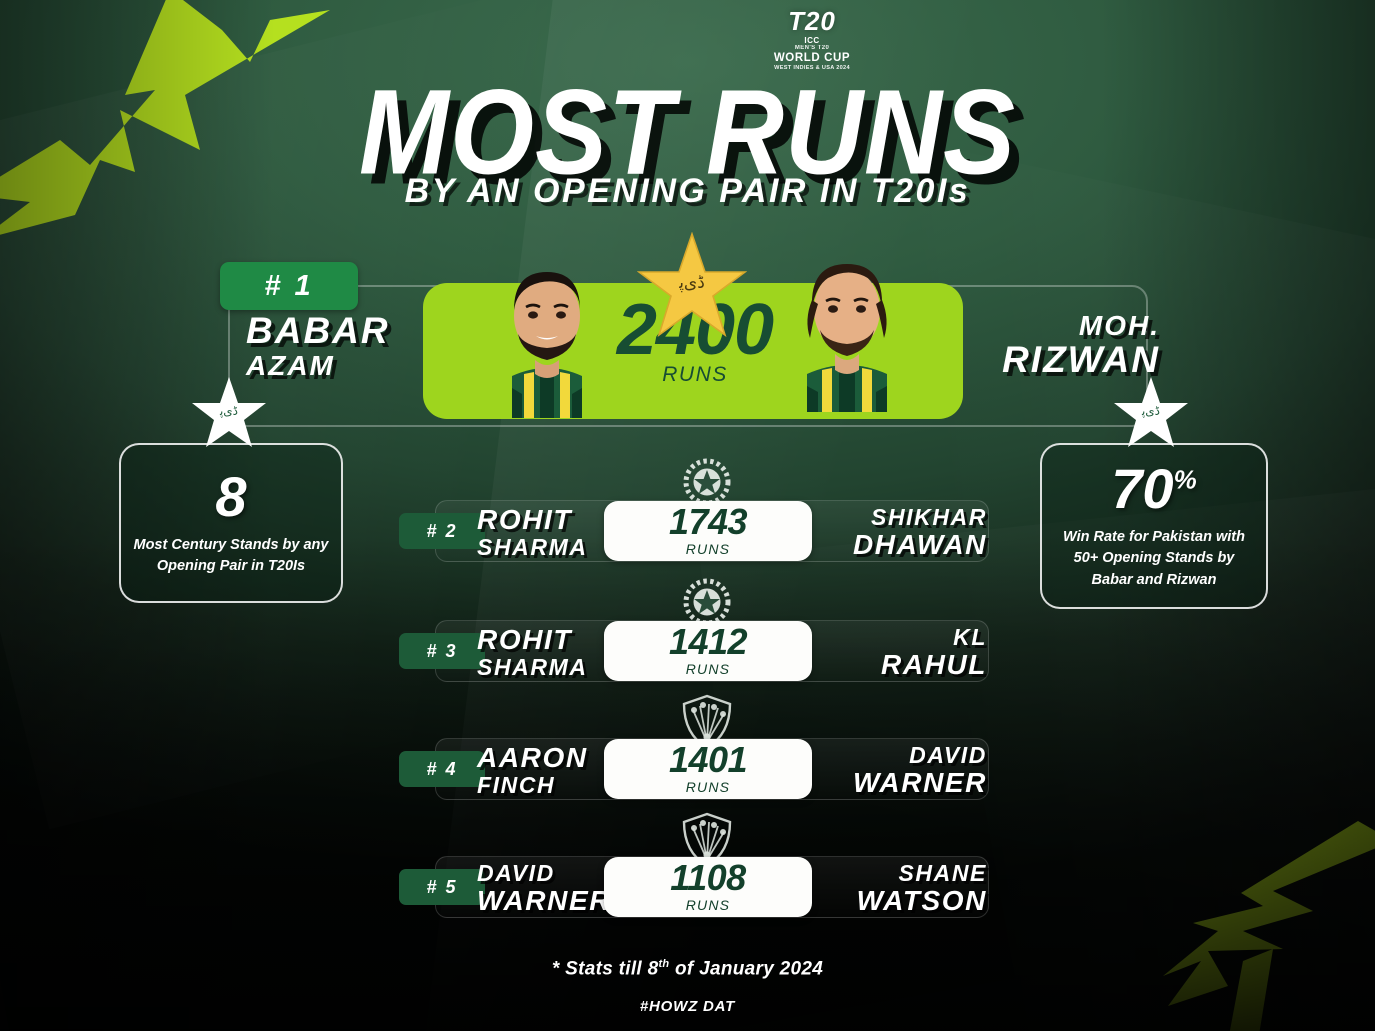 The width and height of the screenshot is (1375, 1031). Describe the element at coordinates (919, 782) in the screenshot. I see `rank-row-4-right-last: WARNER` at that location.